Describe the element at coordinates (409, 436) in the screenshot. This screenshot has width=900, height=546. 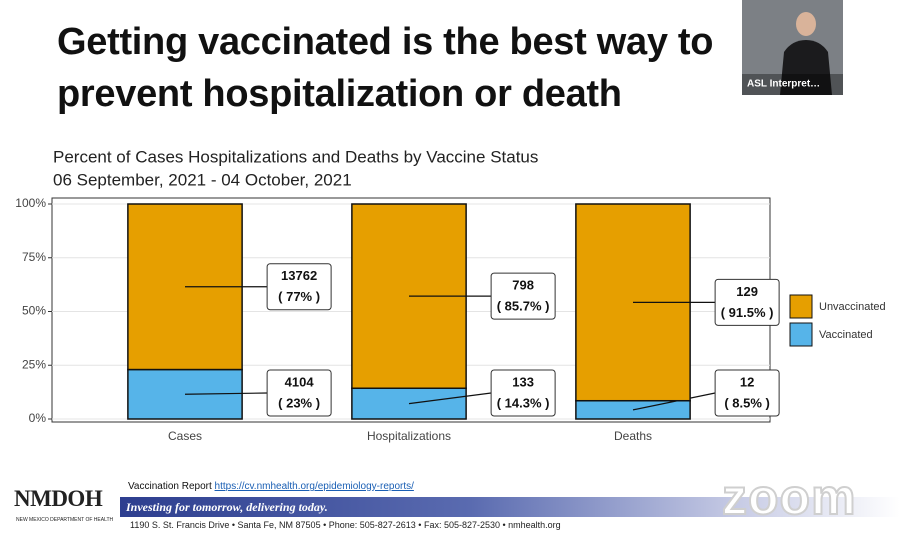
I see `x-tick-label: Hospitalizations` at that location.